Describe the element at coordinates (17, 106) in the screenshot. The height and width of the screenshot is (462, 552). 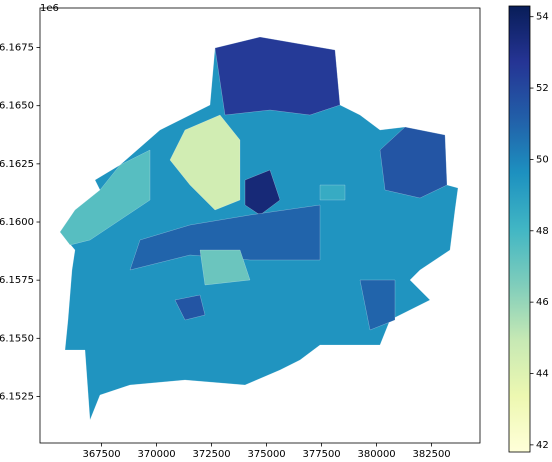
I see `y-tick-label: 6.1650` at that location.